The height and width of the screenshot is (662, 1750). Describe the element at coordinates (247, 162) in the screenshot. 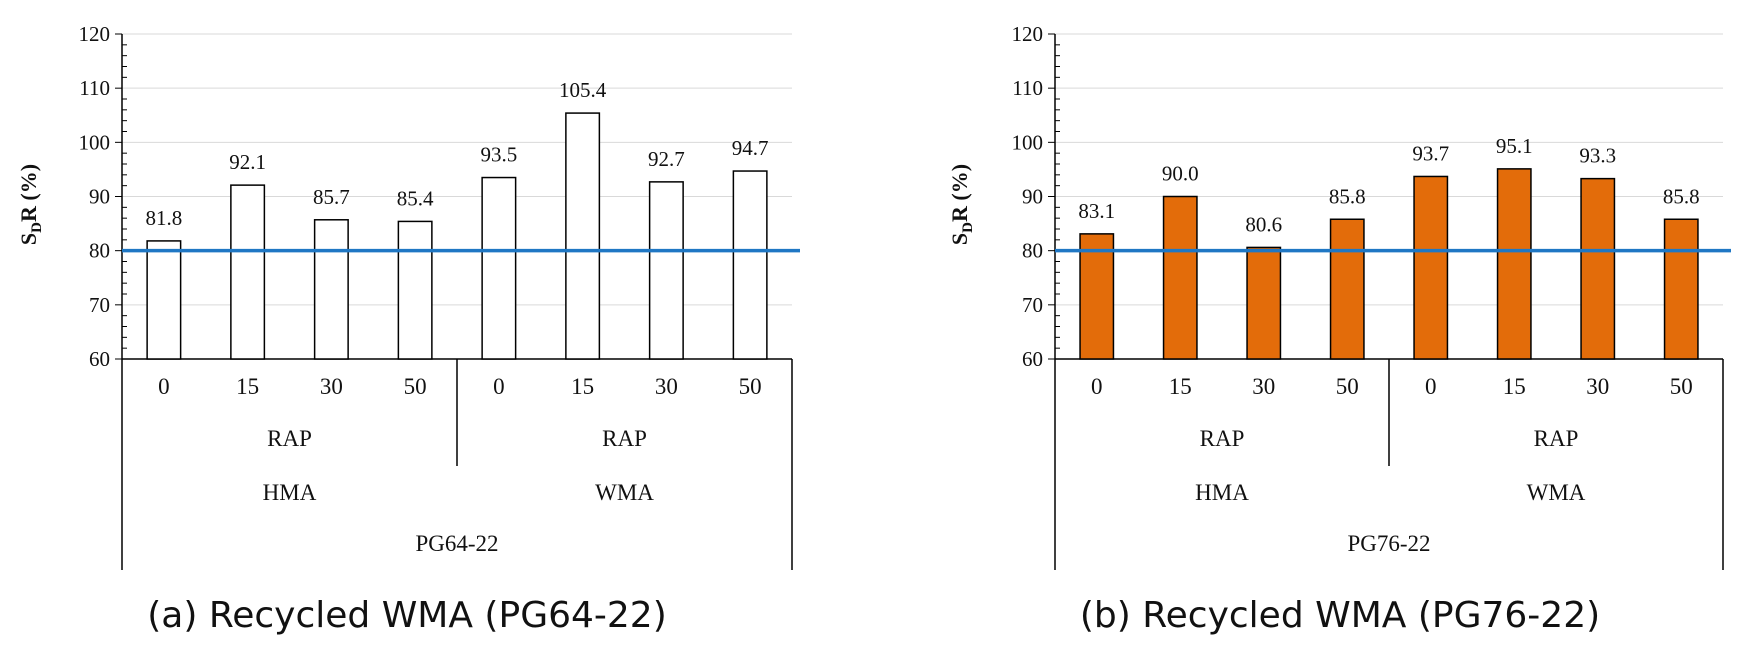

I see `data-label: 92.1` at that location.